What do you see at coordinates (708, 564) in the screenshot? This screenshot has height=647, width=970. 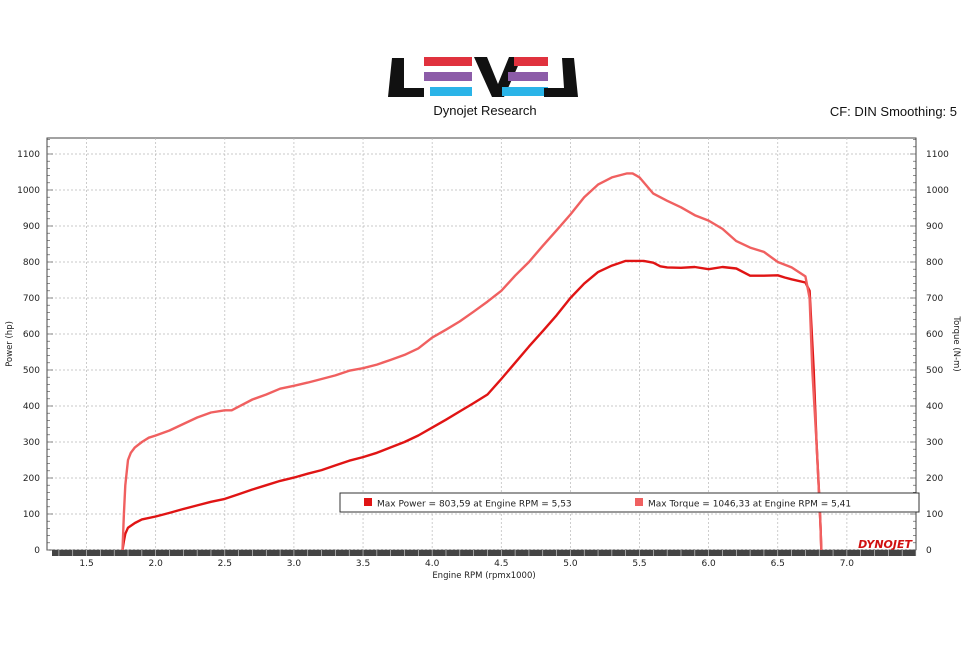 I see `x-tick-label: 6.0` at bounding box center [708, 564].